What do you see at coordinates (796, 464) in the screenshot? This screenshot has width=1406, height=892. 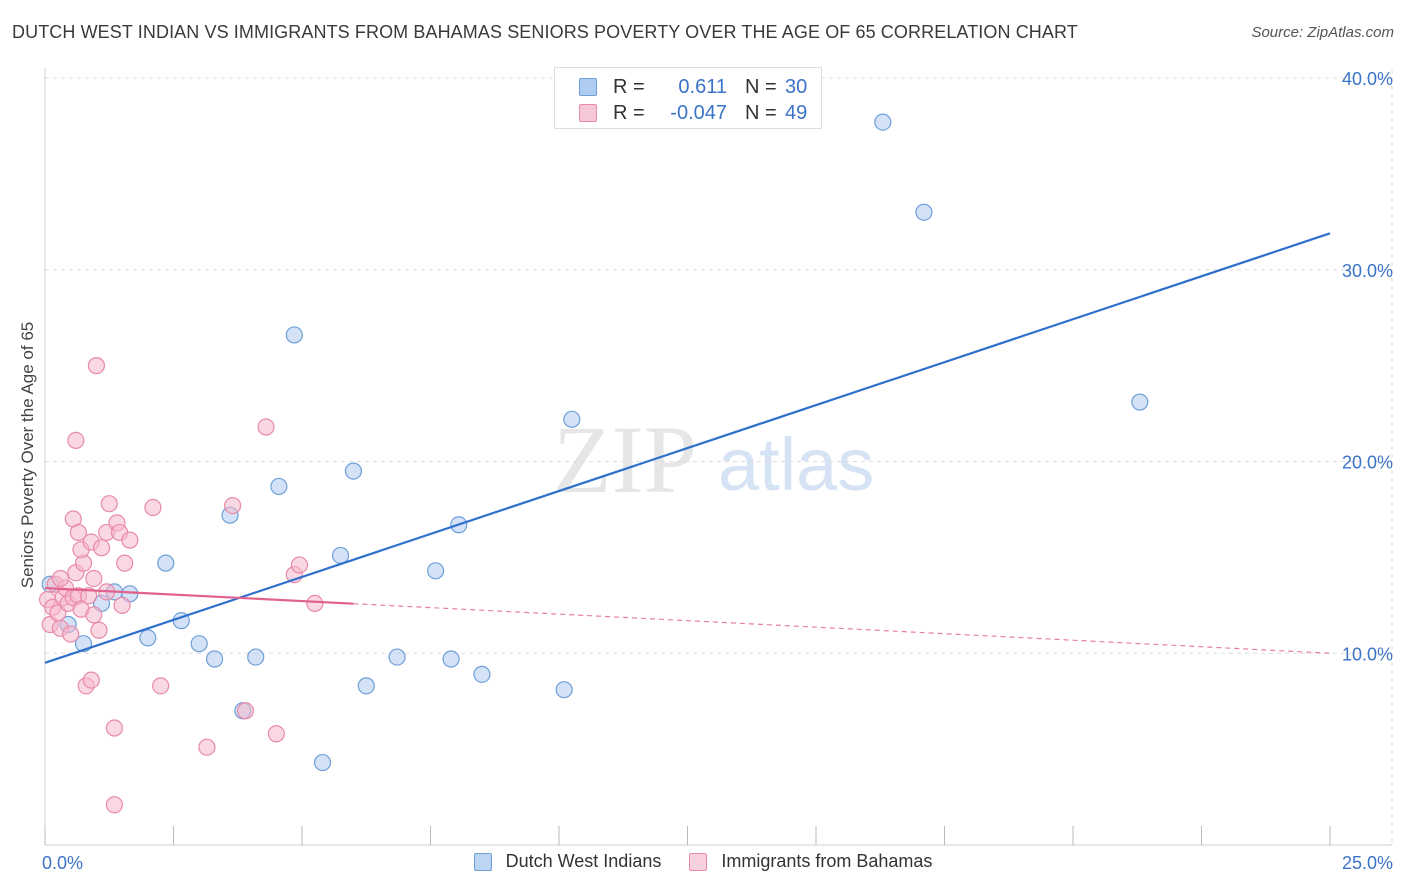 I see `watermark-atlas: atlas` at bounding box center [796, 464].